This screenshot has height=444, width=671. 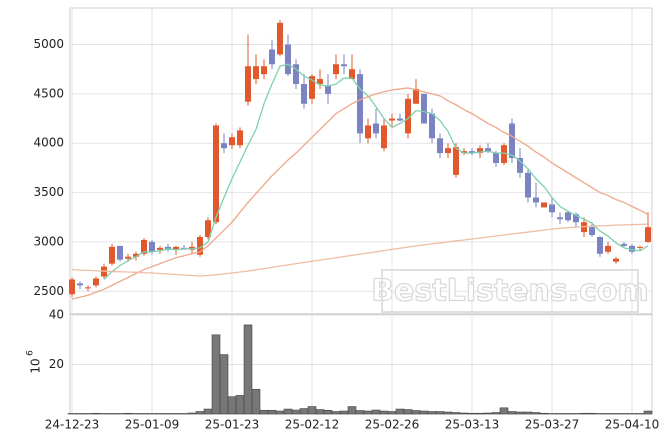 I want to click on watermark: BestListens.com, so click(x=510, y=291).